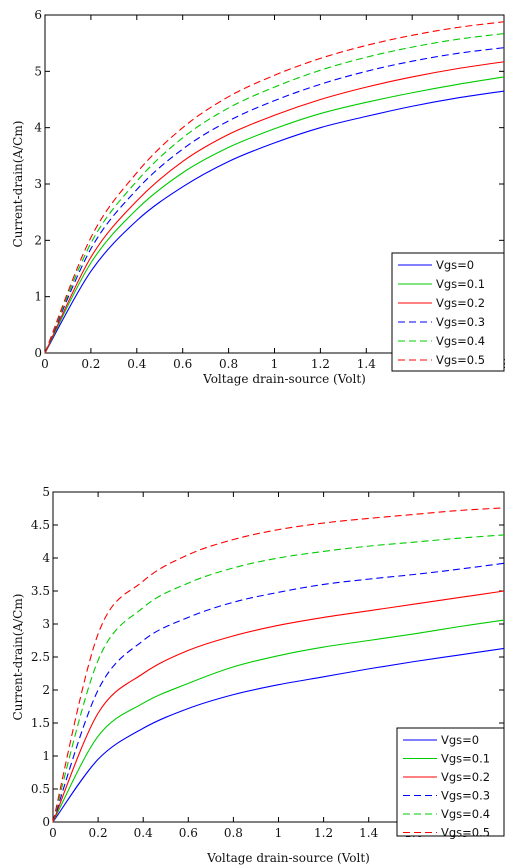  Describe the element at coordinates (40, 723) in the screenshot. I see `y-tick-label: 1.5` at that location.